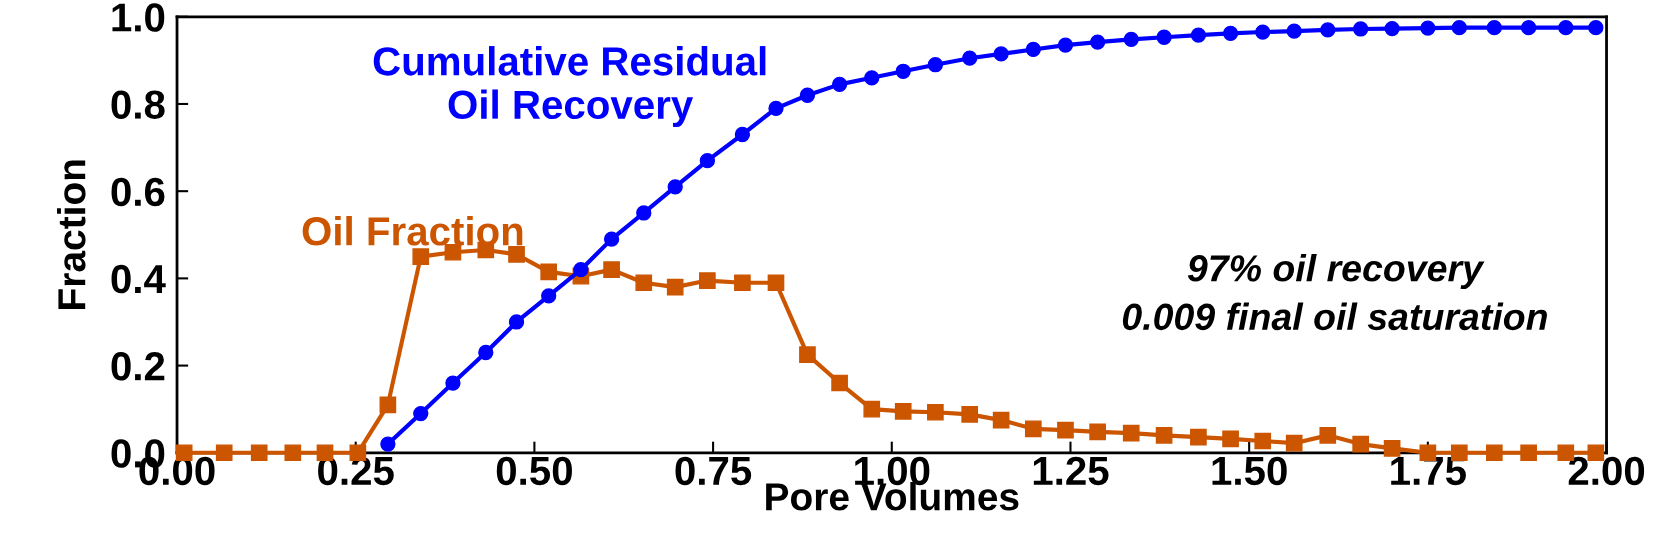 This screenshot has height=559, width=1670. What do you see at coordinates (138, 17) in the screenshot?
I see `y-tick-label: 1.0` at bounding box center [138, 17].